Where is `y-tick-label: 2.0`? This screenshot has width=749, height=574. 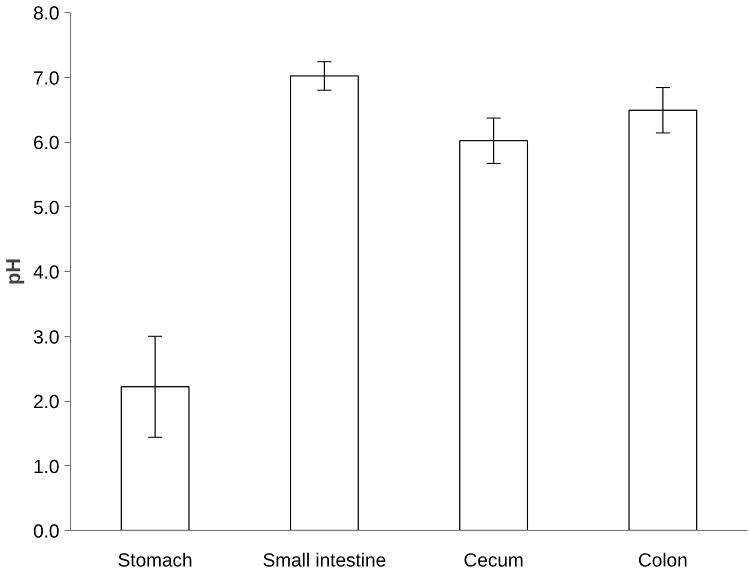
y-tick-label: 2.0 is located at coordinates (46, 402).